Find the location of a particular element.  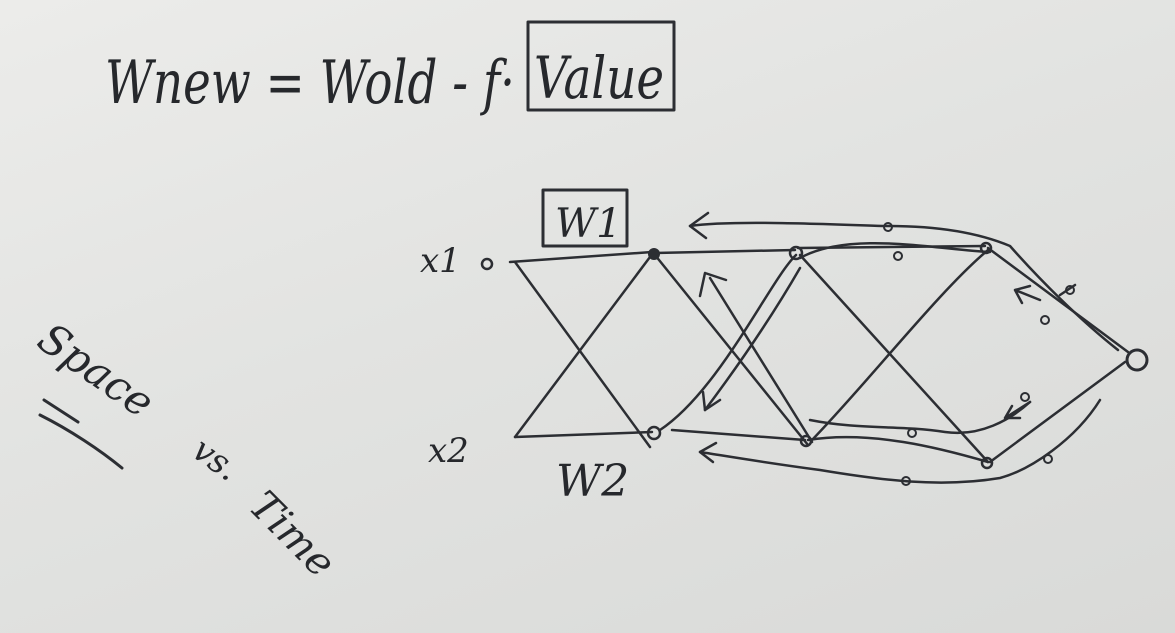

formula-boxed-value: Value is located at coordinates (599, 78).